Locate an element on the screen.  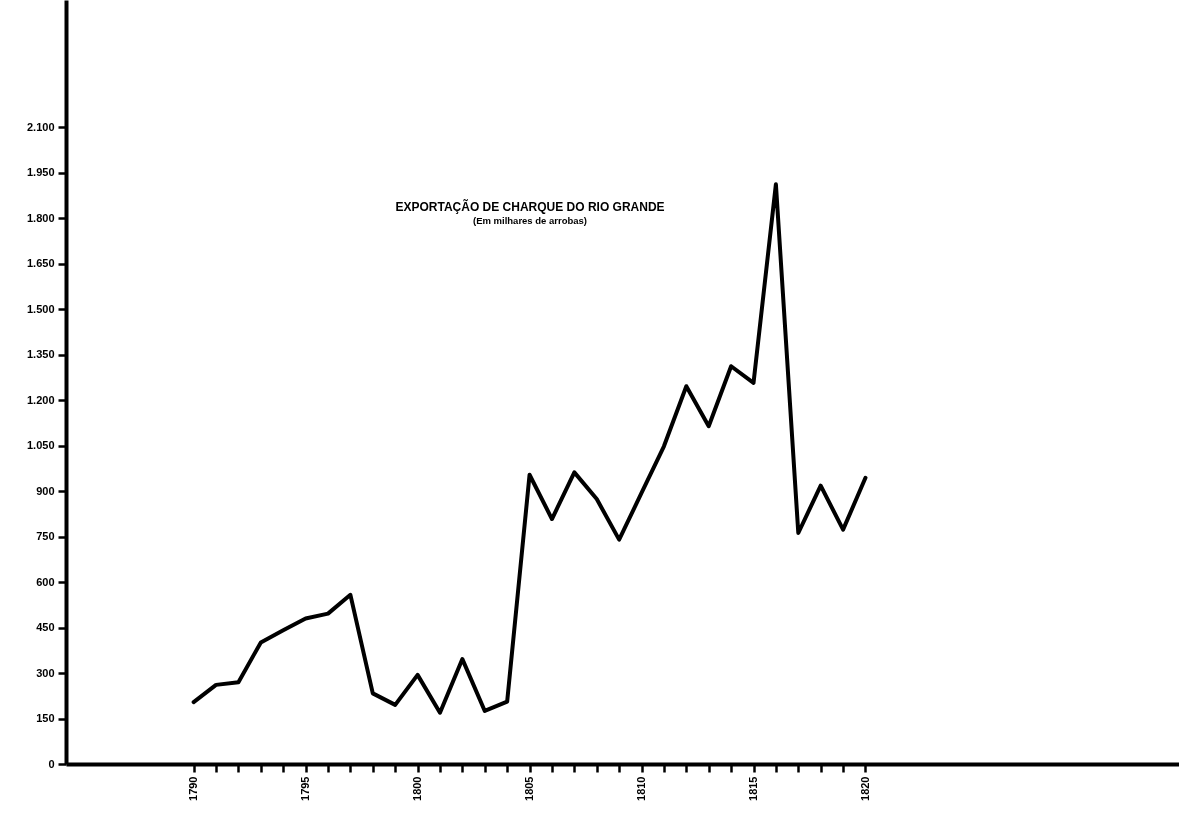
y-tick-label: 0 is located at coordinates (51, 763).